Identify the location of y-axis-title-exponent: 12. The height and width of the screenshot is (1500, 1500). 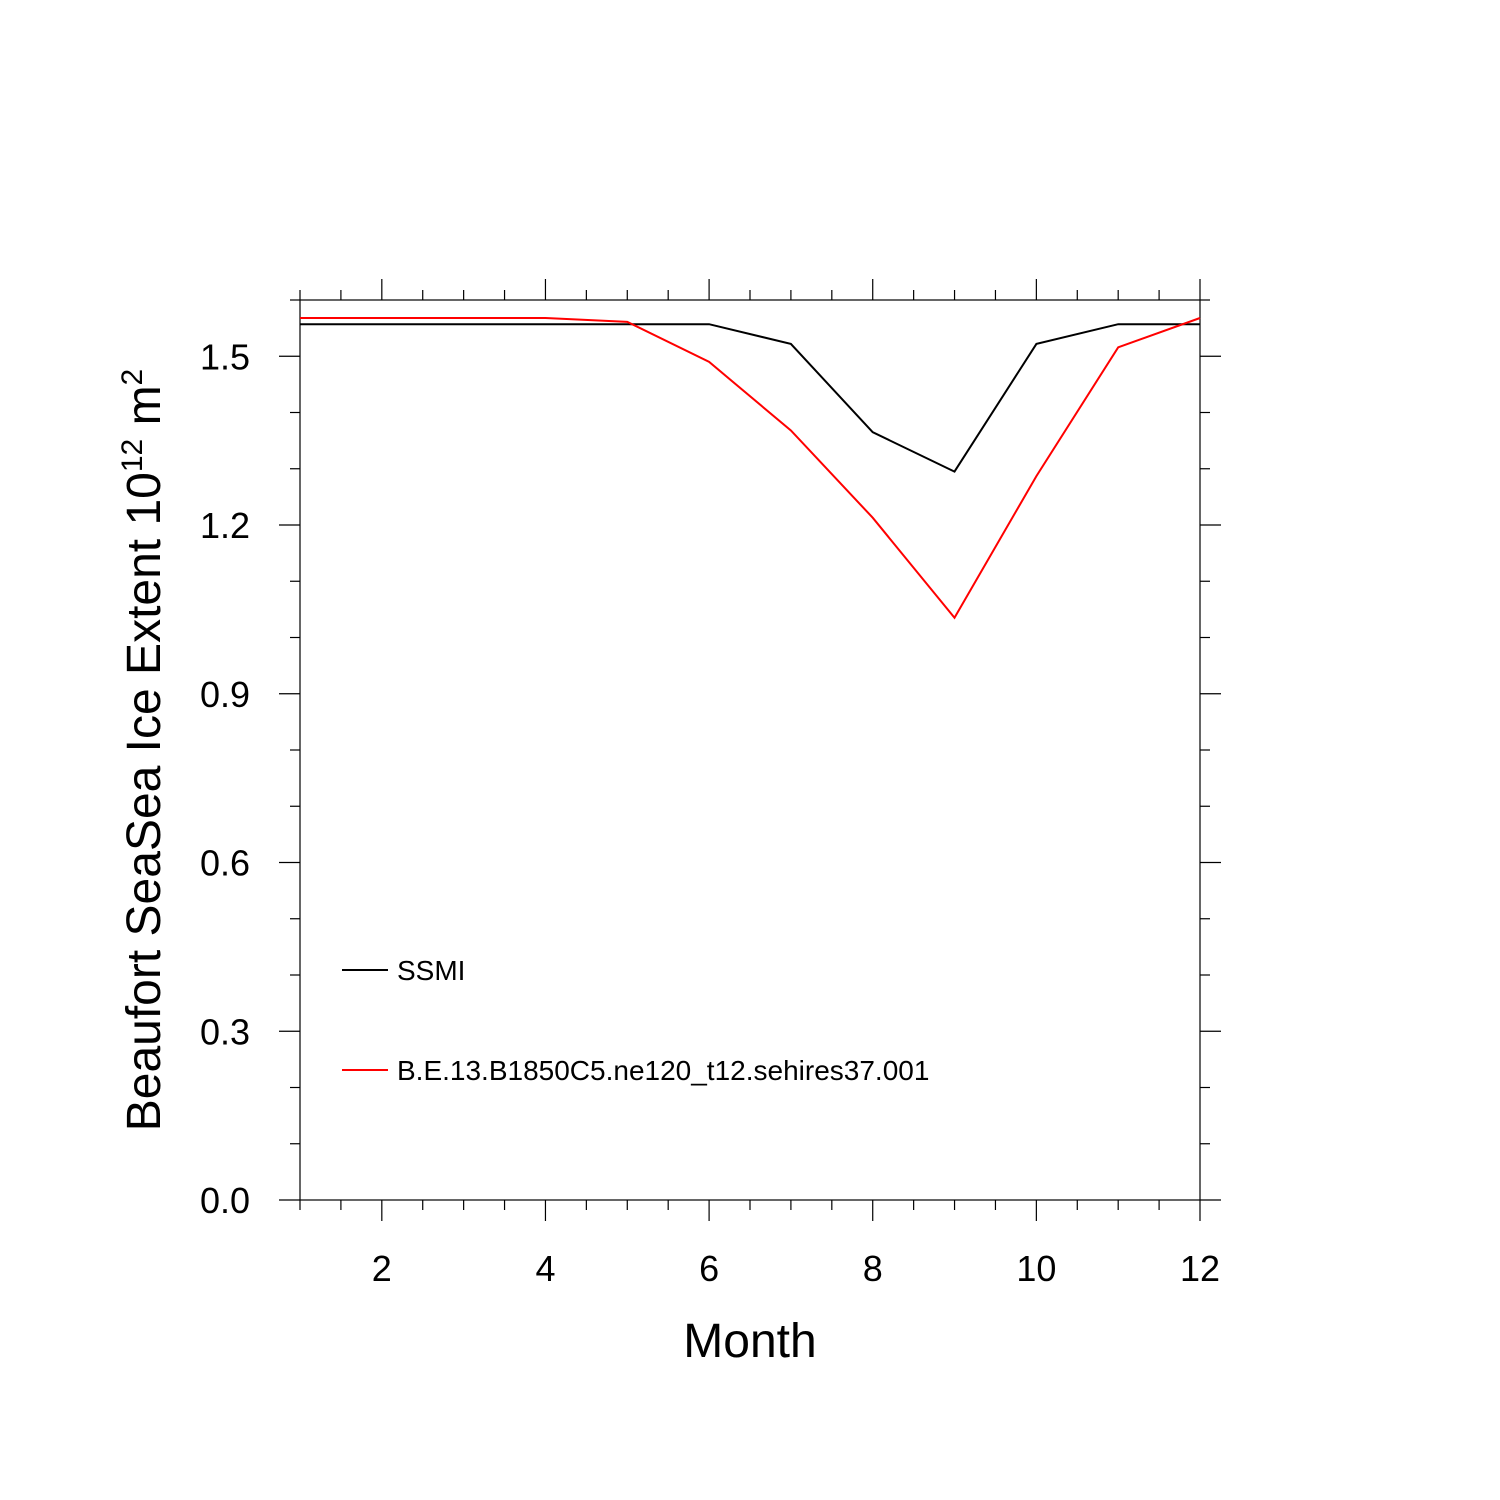
(132, 455).